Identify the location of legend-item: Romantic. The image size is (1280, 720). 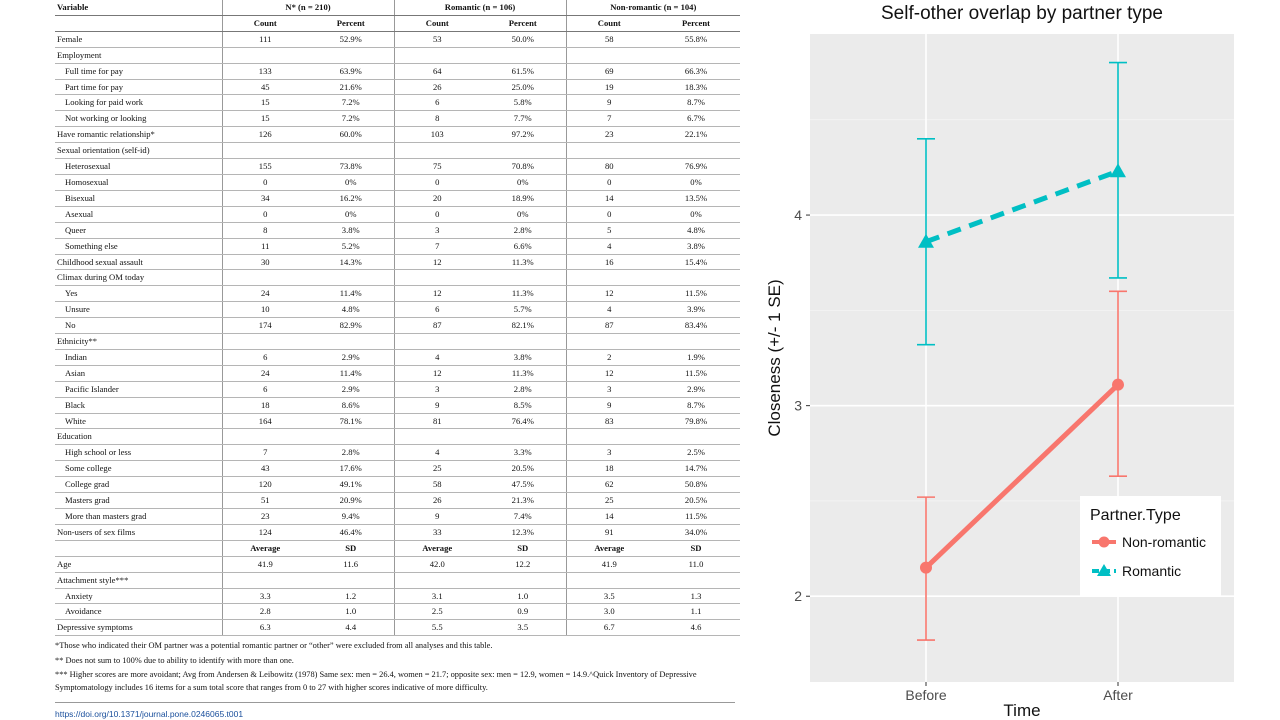
(1136, 571).